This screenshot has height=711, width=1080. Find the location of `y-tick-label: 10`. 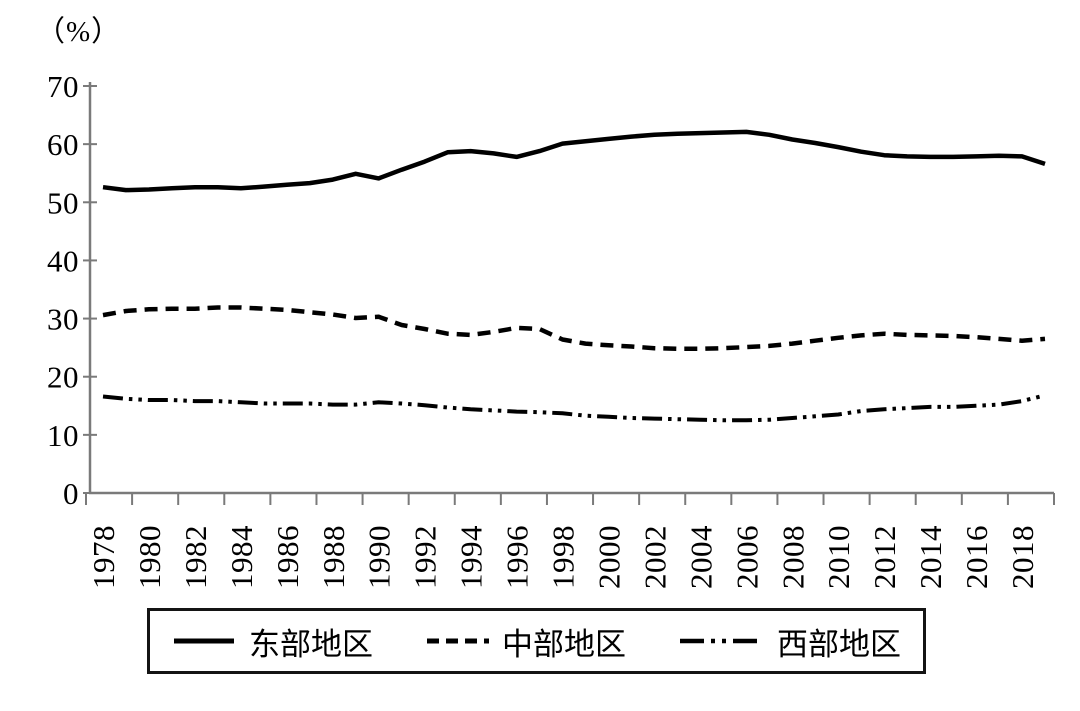

y-tick-label: 10 is located at coordinates (63, 435).